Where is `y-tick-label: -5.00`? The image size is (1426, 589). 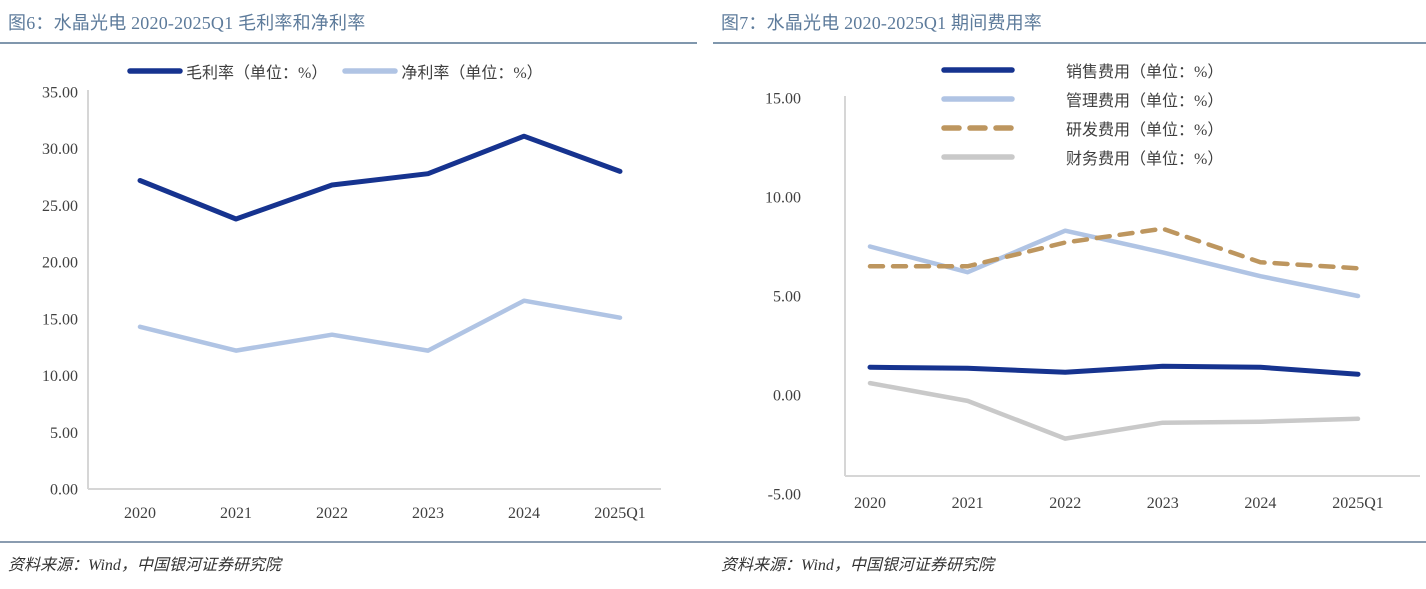
y-tick-label: -5.00 is located at coordinates (784, 495).